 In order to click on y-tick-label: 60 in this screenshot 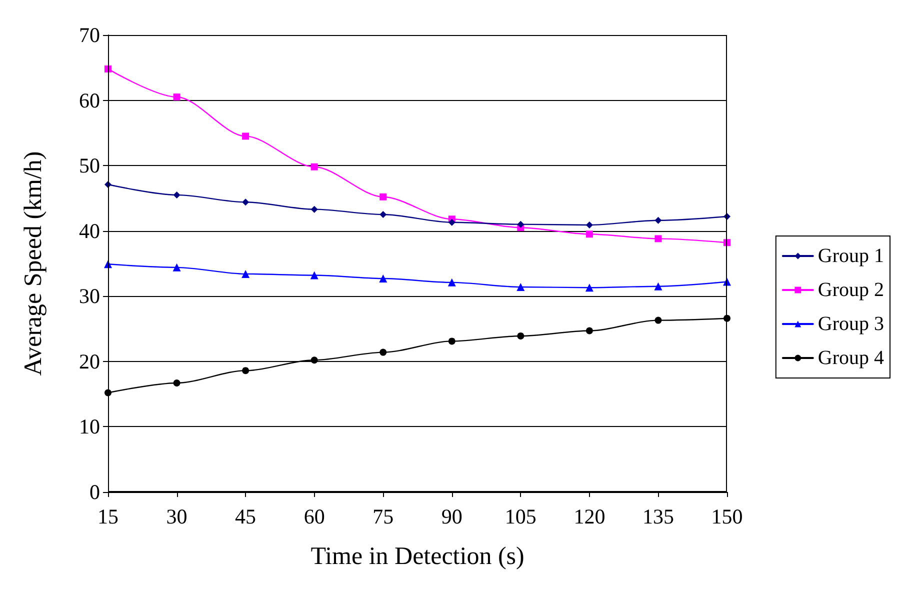, I will do `click(89, 100)`.